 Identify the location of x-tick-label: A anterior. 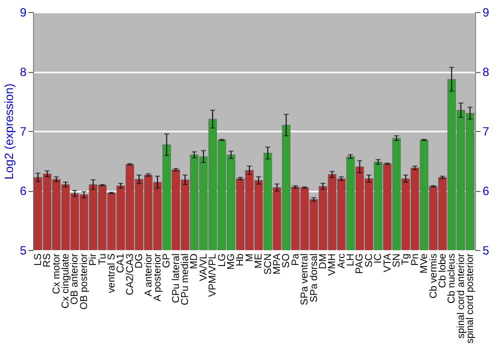
(148, 274).